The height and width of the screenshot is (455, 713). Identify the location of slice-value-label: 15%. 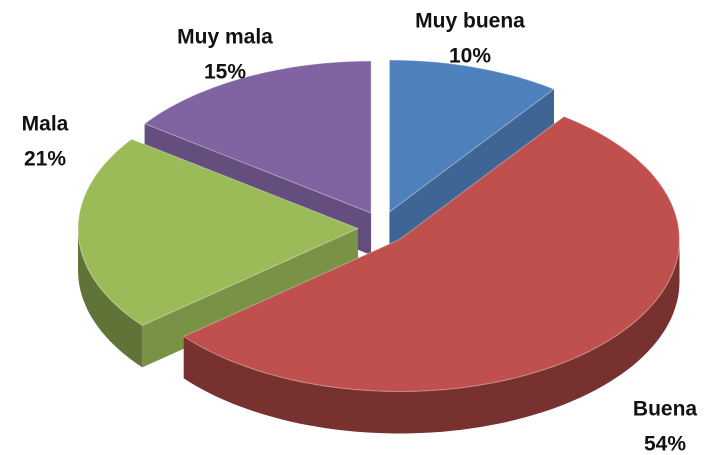
(225, 72).